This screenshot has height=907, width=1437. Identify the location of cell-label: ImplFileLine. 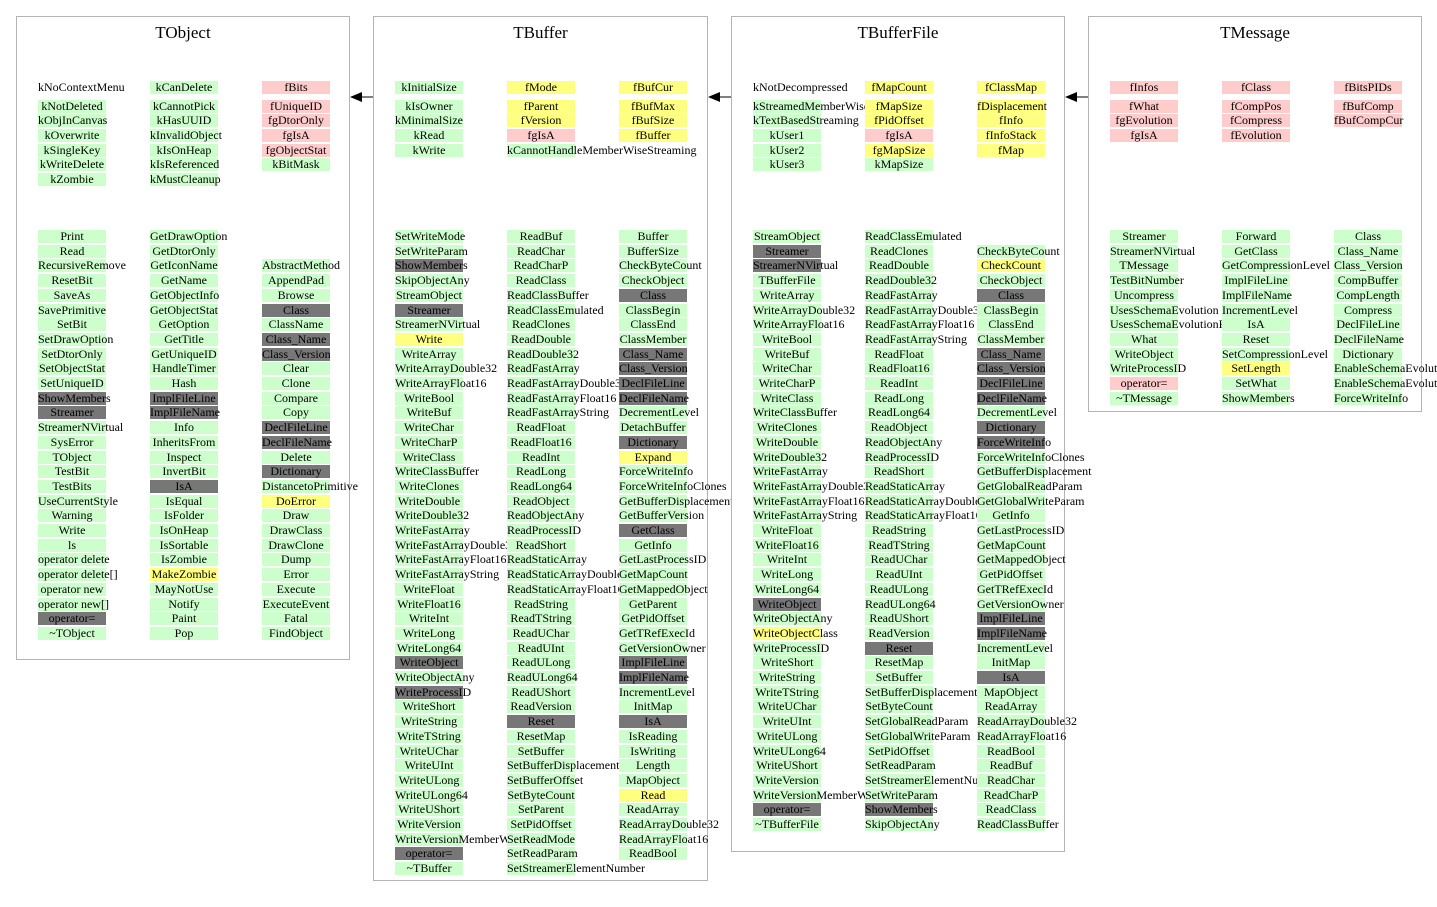
(1256, 280).